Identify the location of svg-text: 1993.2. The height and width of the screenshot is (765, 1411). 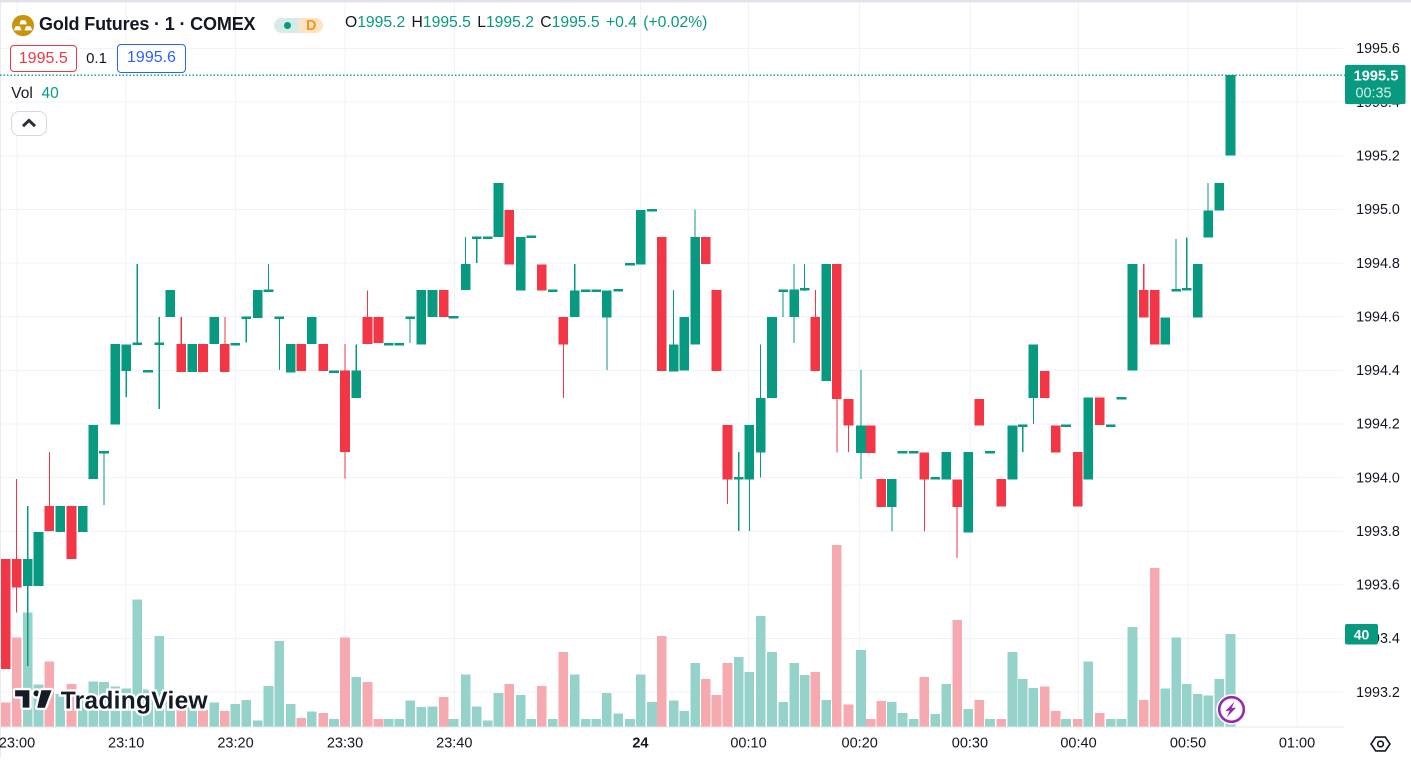
(1378, 693).